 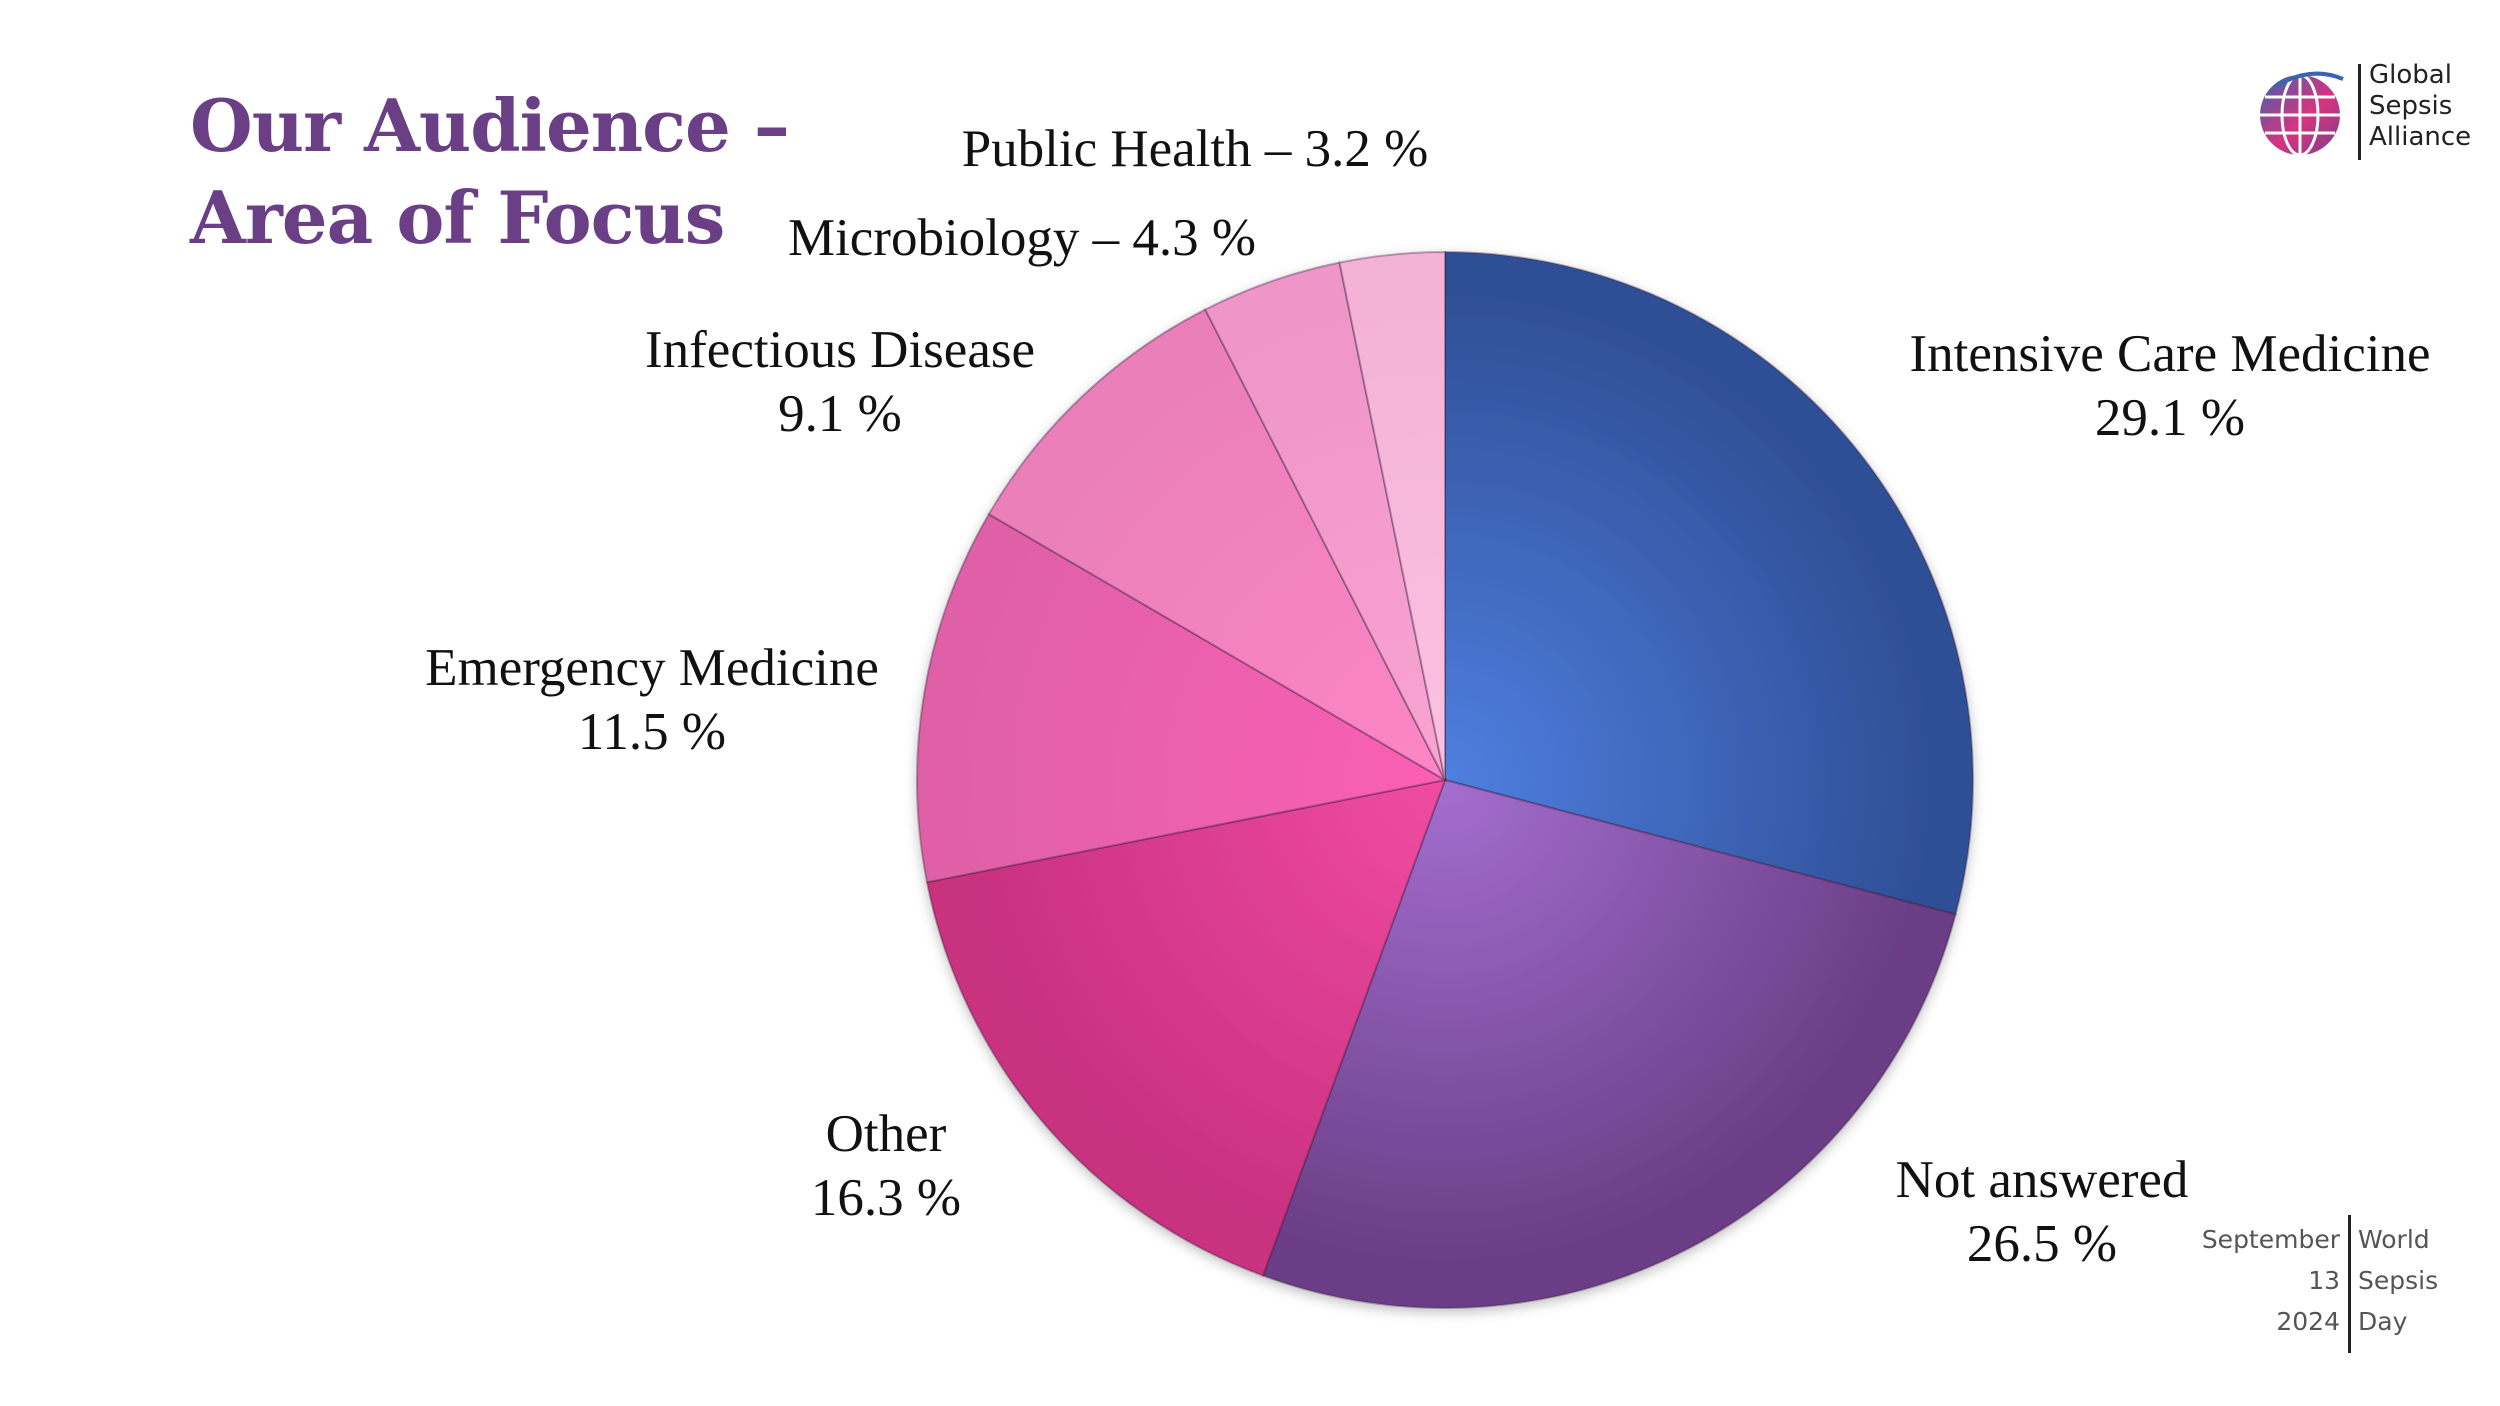 I want to click on slide-title-line-1: Our Audience –, so click(x=490, y=125).